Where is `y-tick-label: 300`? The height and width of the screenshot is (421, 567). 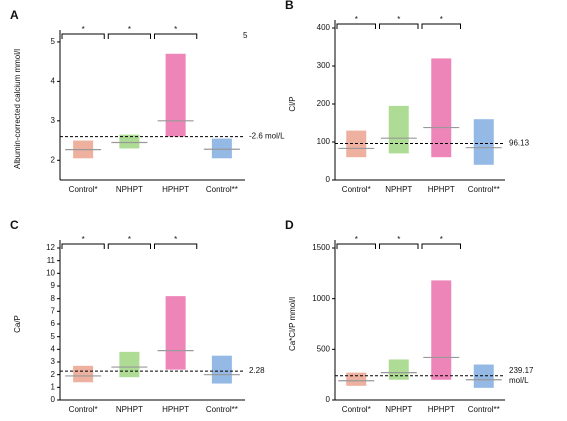 y-tick-label: 300 is located at coordinates (324, 65).